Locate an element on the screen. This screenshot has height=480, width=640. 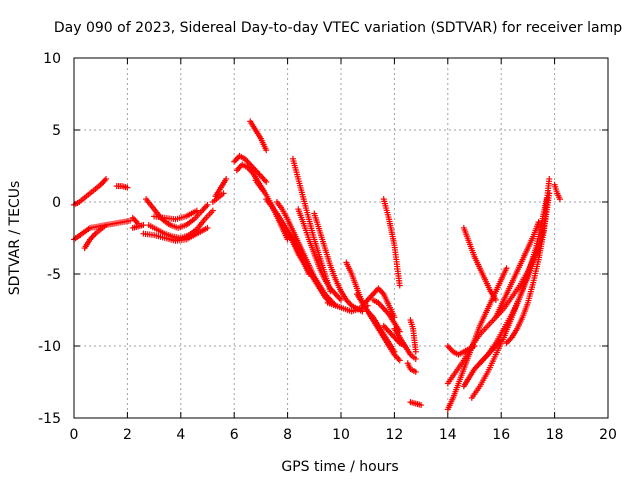
y-tick-label: 5 is located at coordinates (56, 131).